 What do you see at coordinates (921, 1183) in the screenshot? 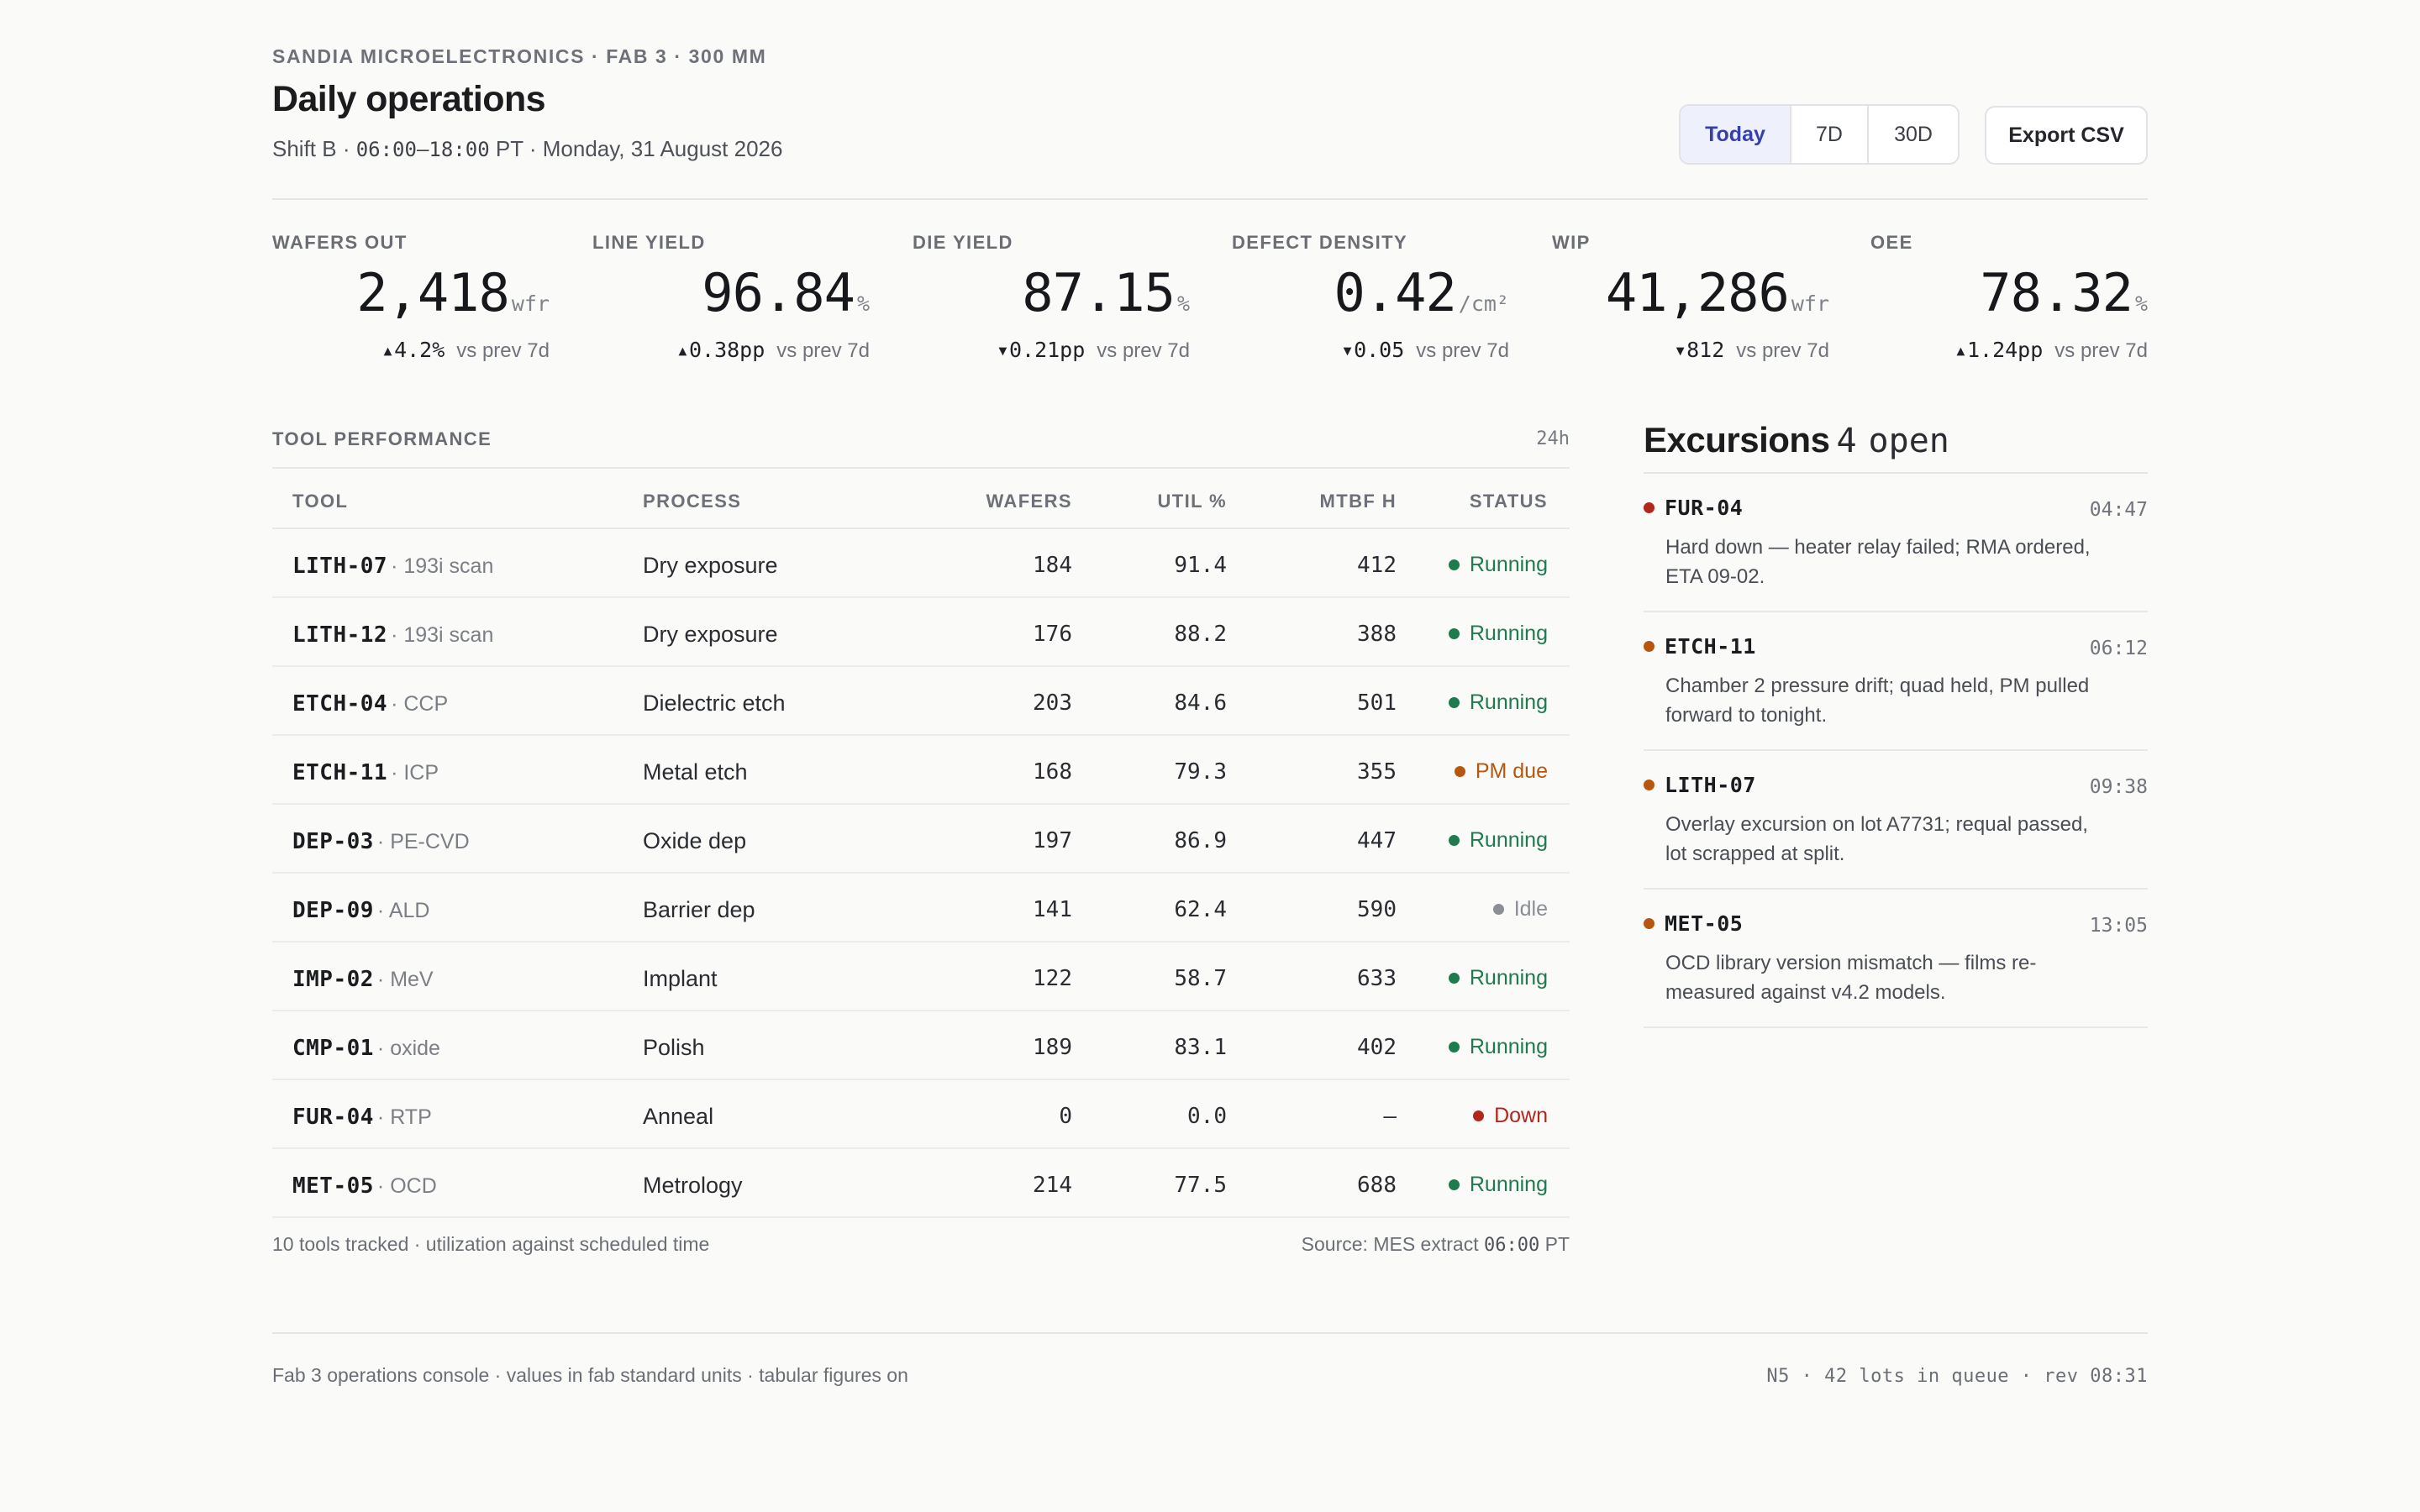
I see `table-row: MET-05 · OCD Metrology 214 77.5 688 Running` at bounding box center [921, 1183].